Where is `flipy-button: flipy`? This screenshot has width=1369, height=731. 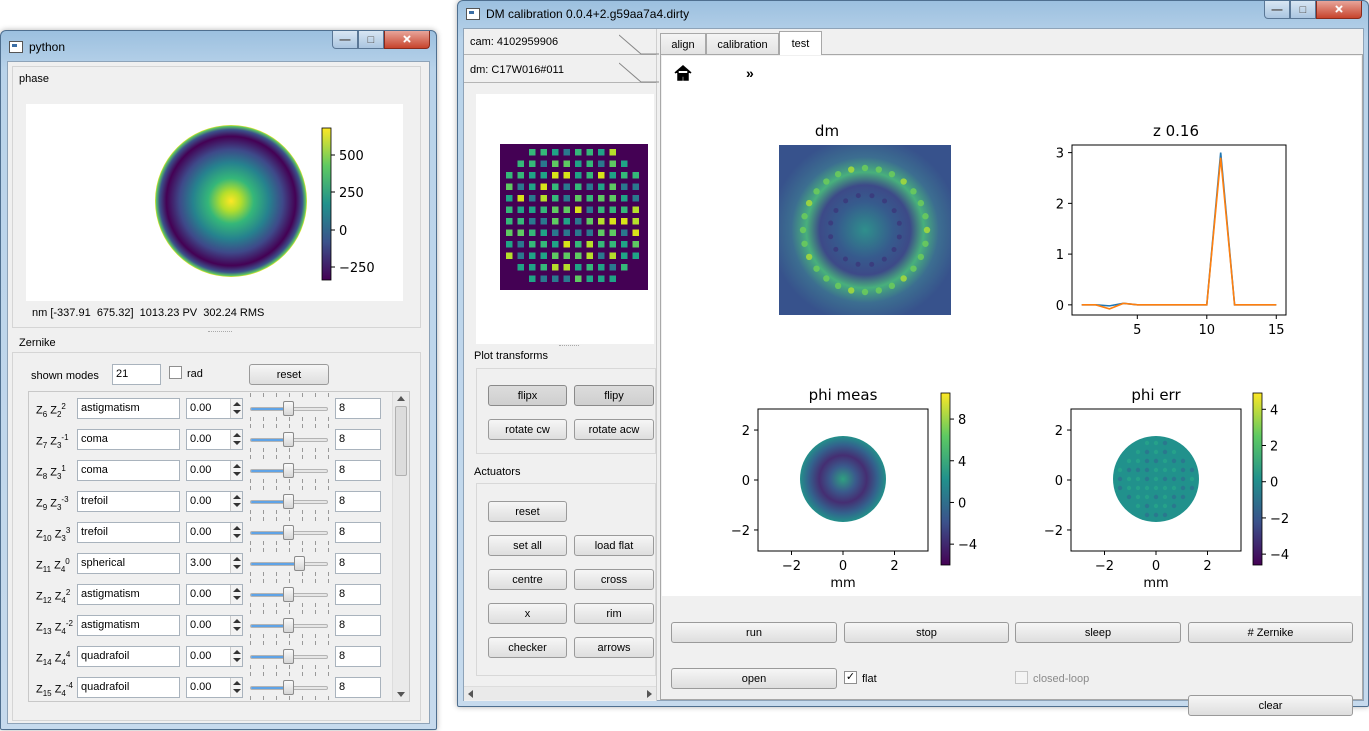
flipy-button: flipy is located at coordinates (614, 395).